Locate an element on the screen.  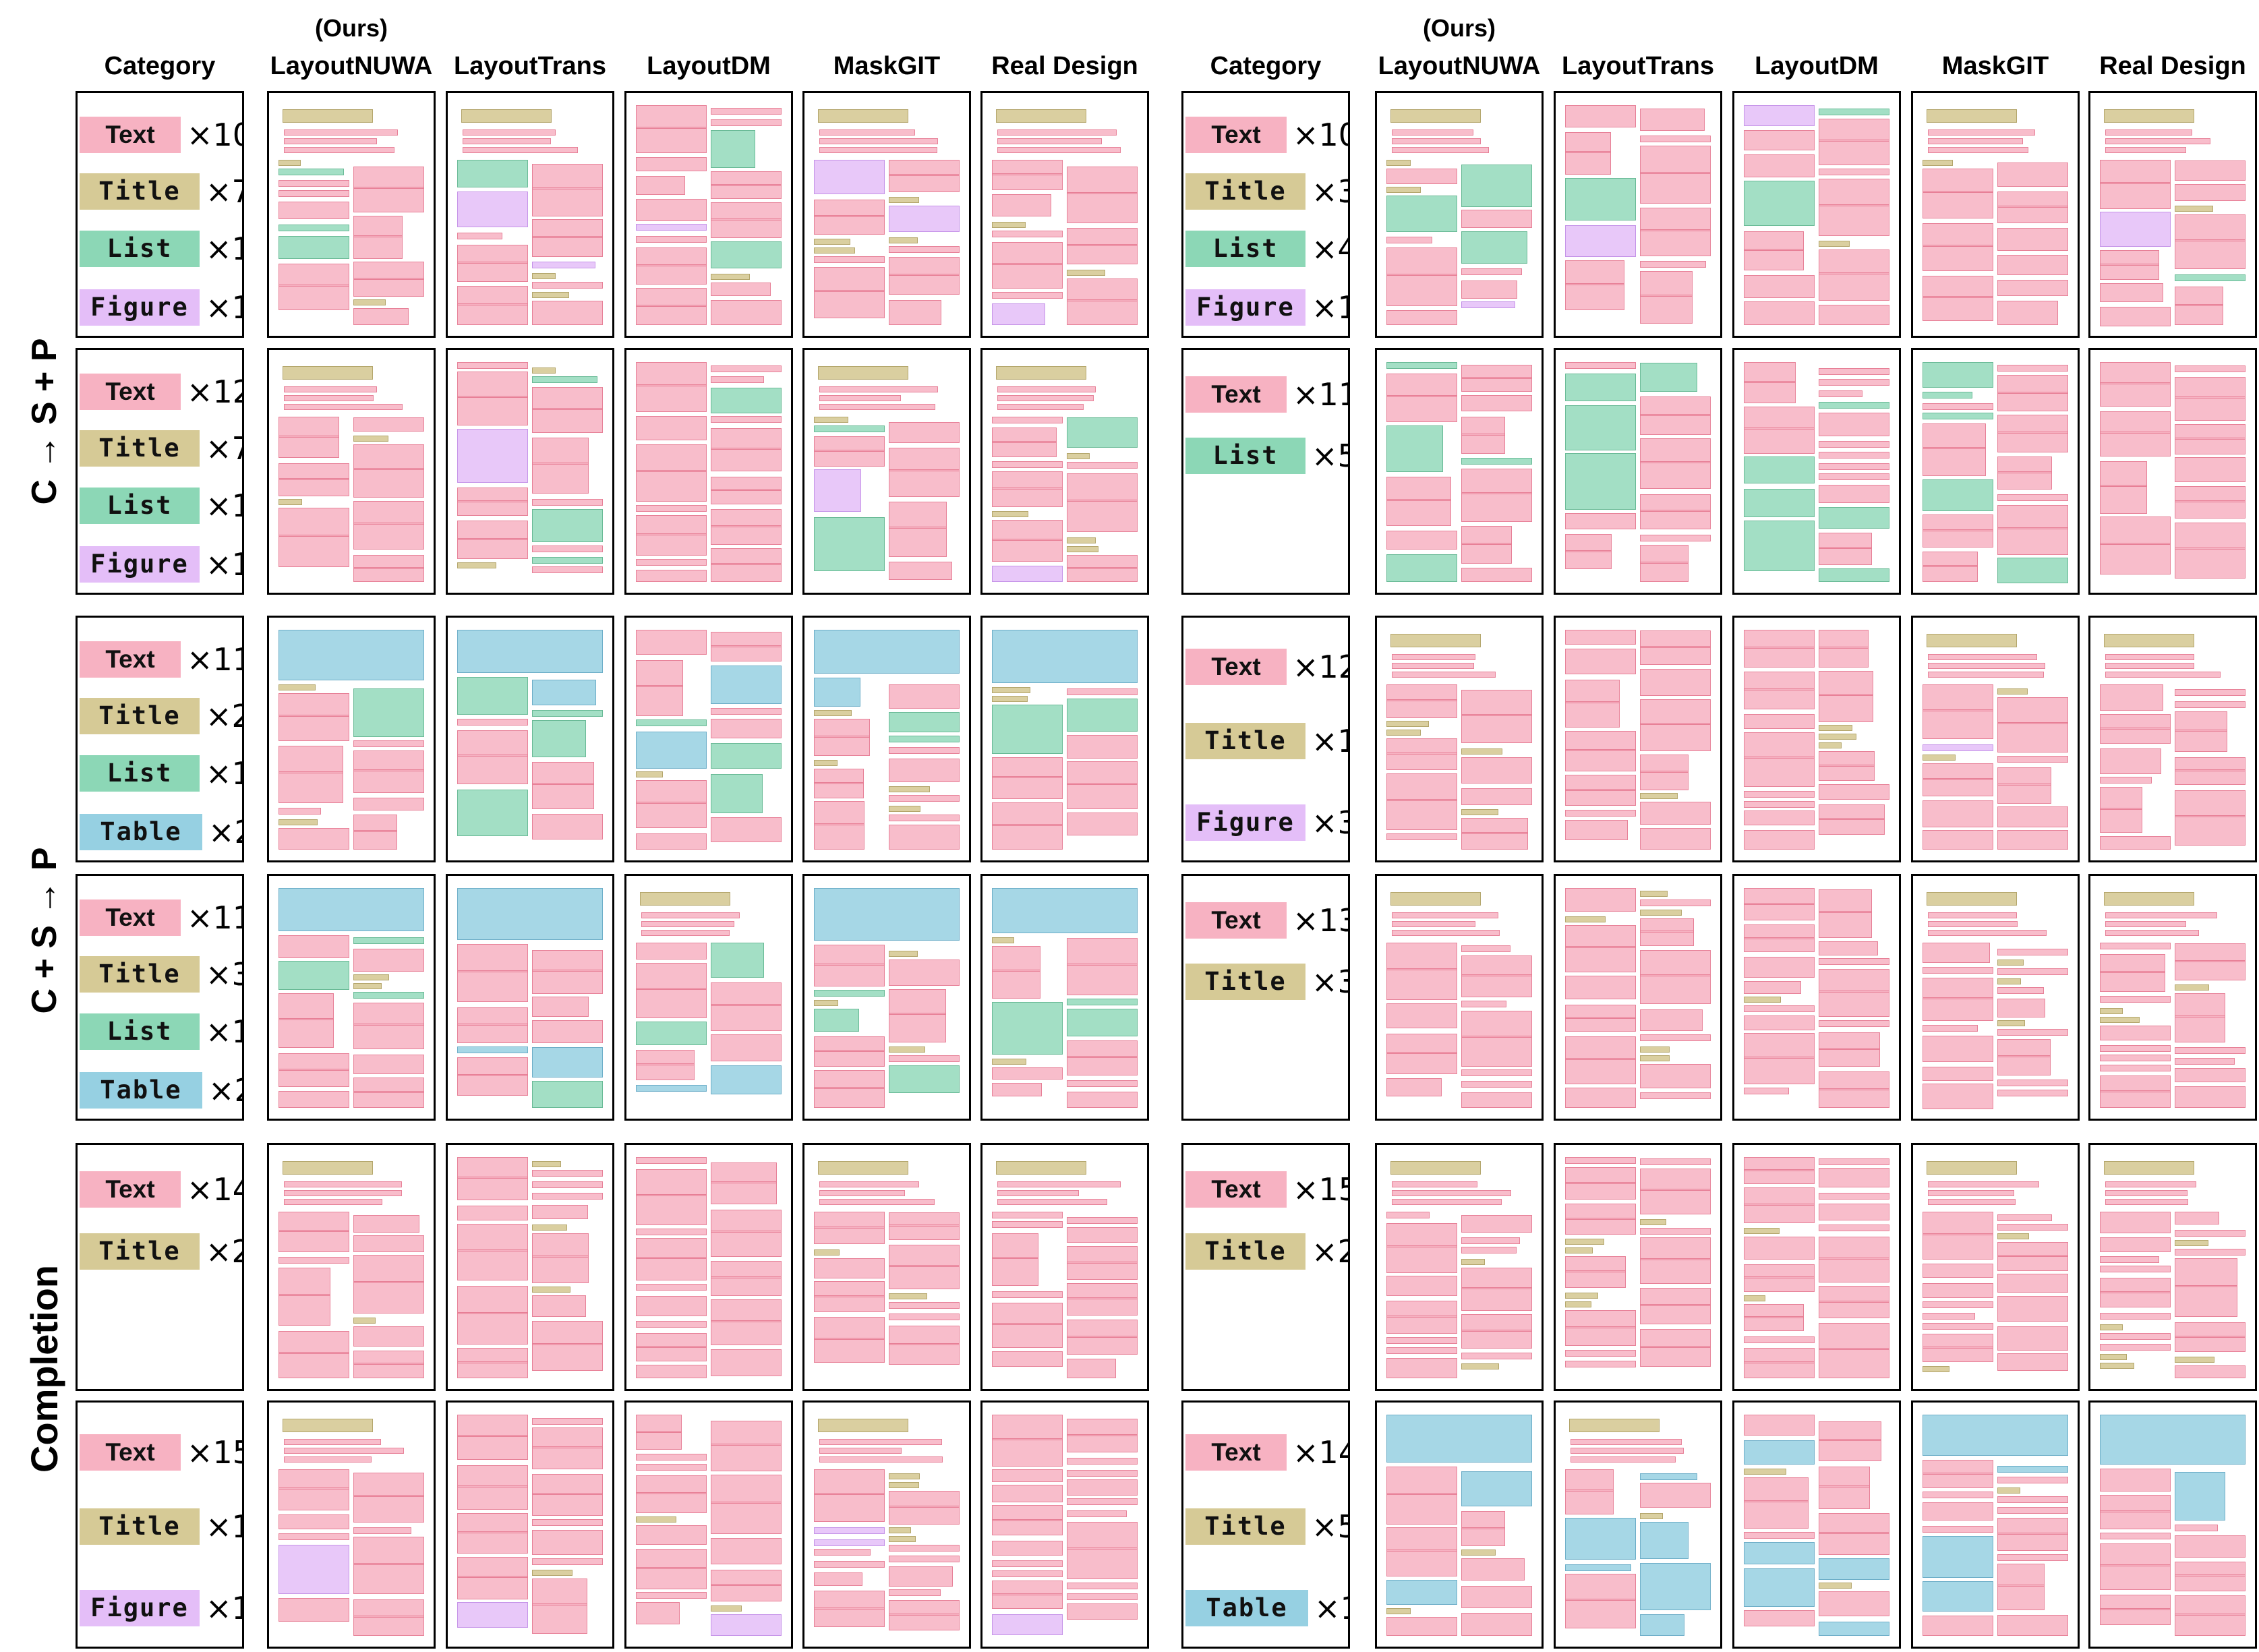
category-label-title: Title is located at coordinates (1245, 982).